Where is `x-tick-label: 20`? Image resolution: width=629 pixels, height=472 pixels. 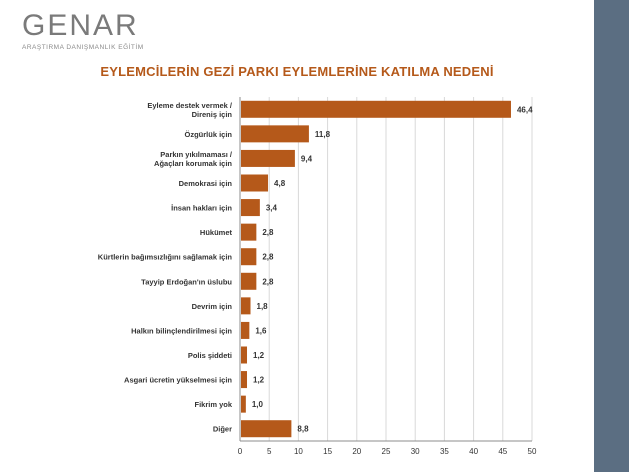
x-tick-label: 20 is located at coordinates (356, 451).